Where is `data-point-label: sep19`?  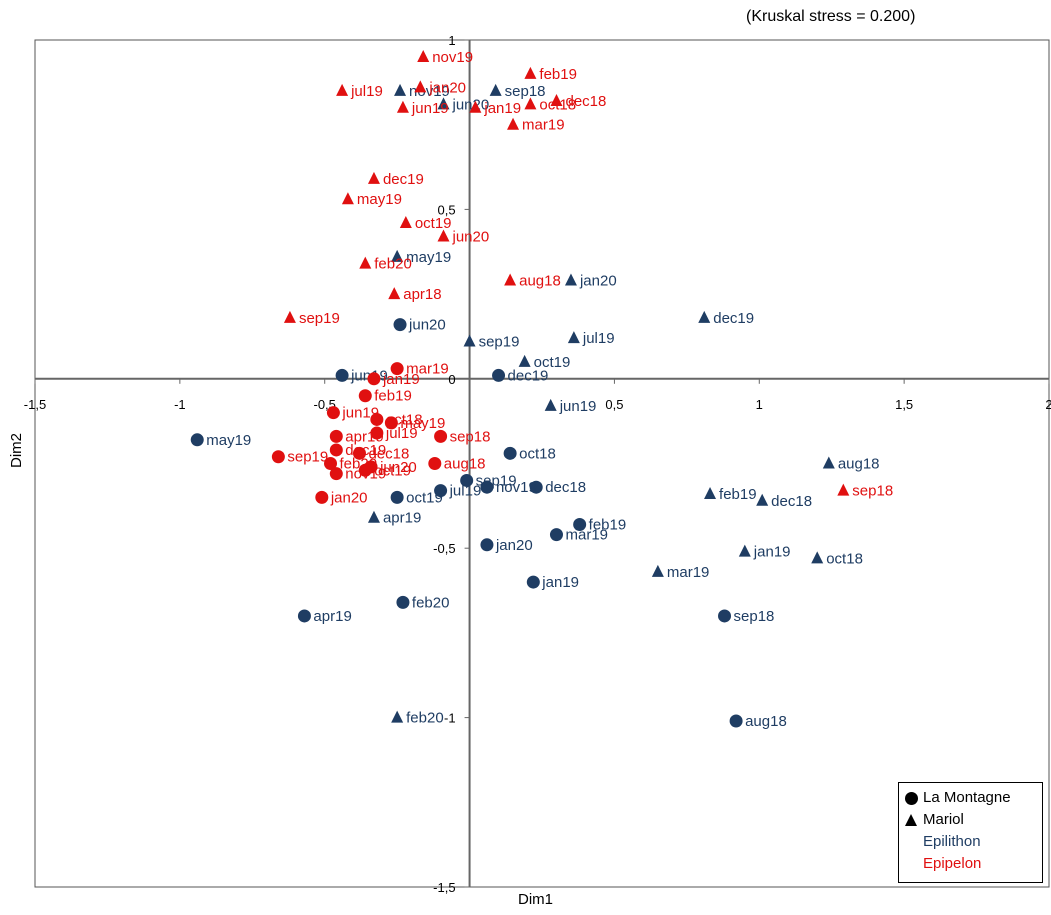
data-point-label: sep19 is located at coordinates (307, 457).